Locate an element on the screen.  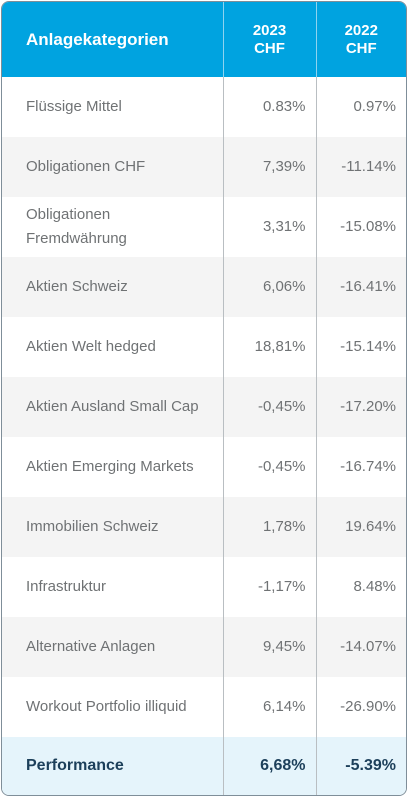
table-row: Alternative Anlagen 9,45% -14.07% is located at coordinates (204, 647).